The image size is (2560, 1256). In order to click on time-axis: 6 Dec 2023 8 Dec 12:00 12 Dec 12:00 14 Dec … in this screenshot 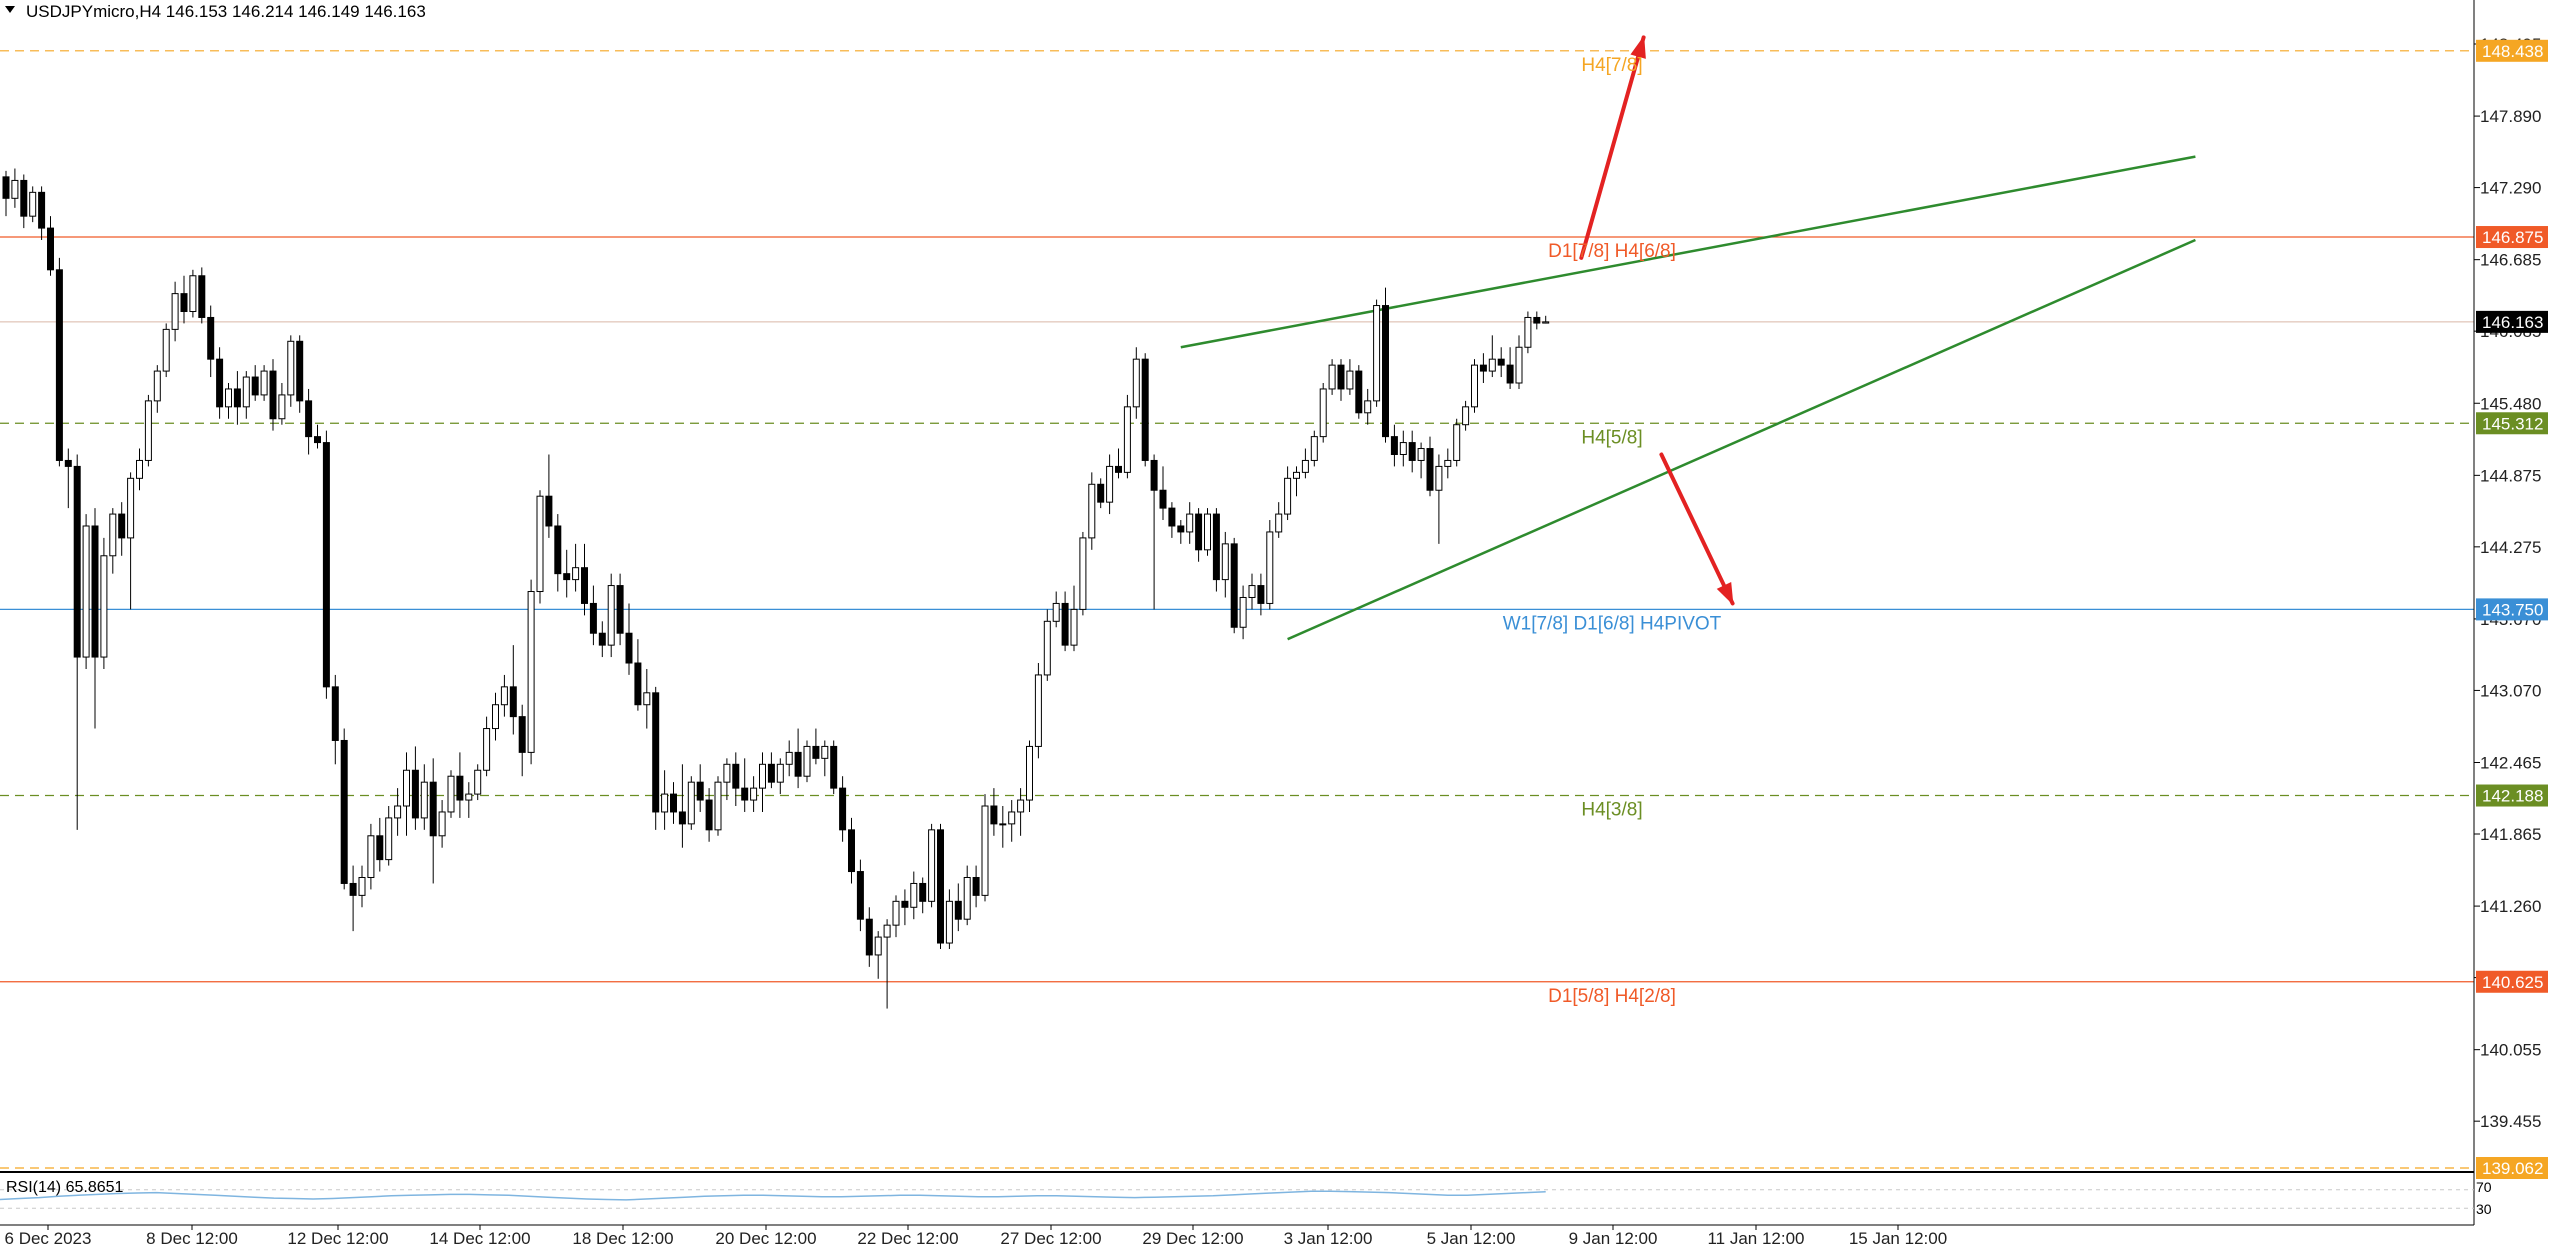, I will do `click(976, 1236)`.